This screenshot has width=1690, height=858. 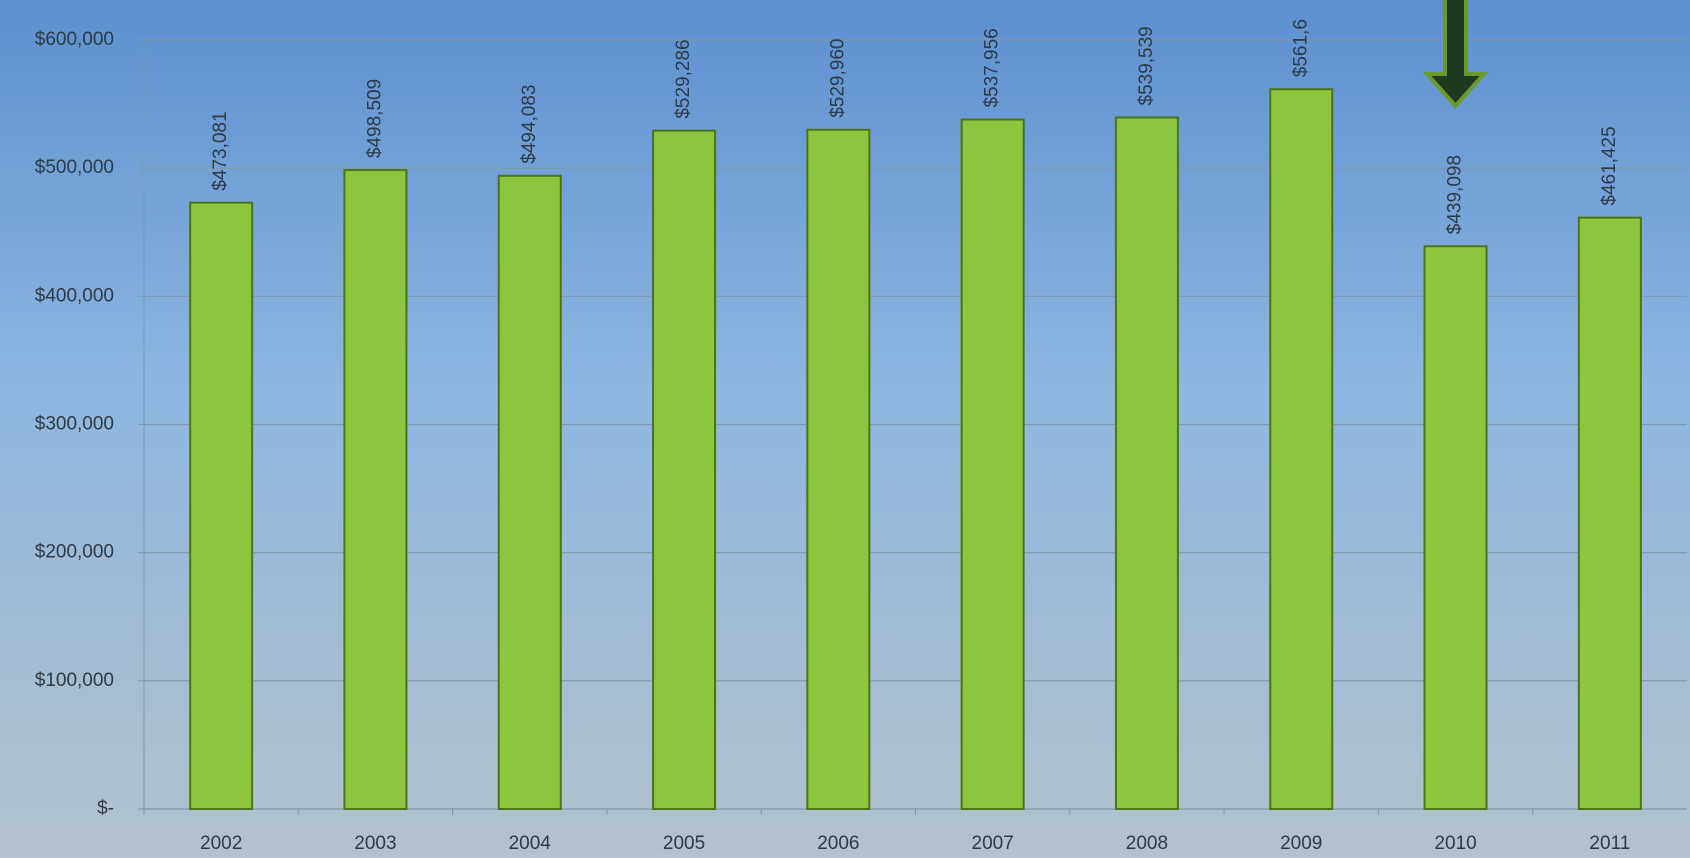 What do you see at coordinates (838, 843) in the screenshot?
I see `x-tick-label: 2006` at bounding box center [838, 843].